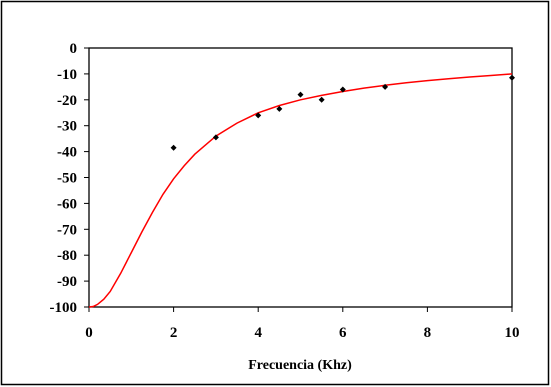  I want to click on y-tick-label: -20, so click(67, 101).